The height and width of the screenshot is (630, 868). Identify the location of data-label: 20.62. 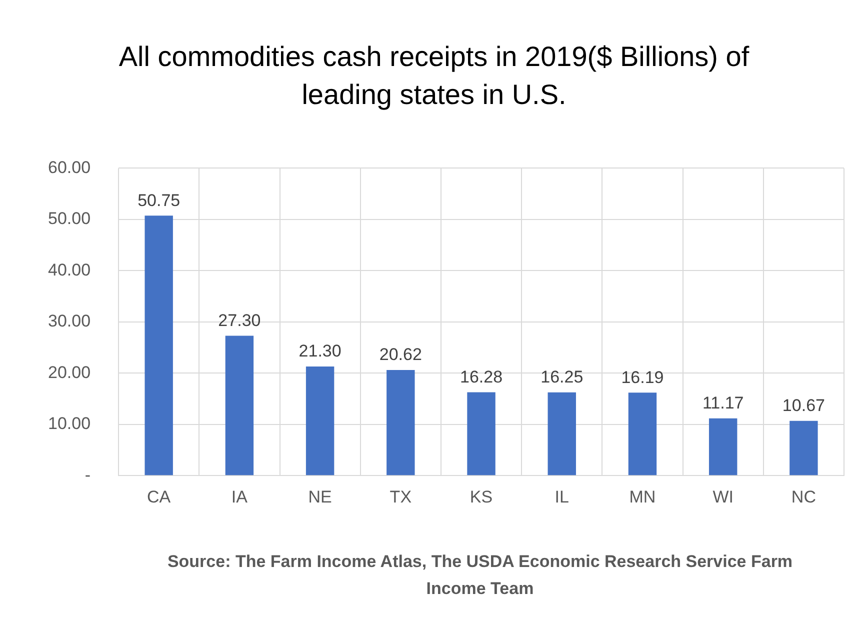
(400, 354).